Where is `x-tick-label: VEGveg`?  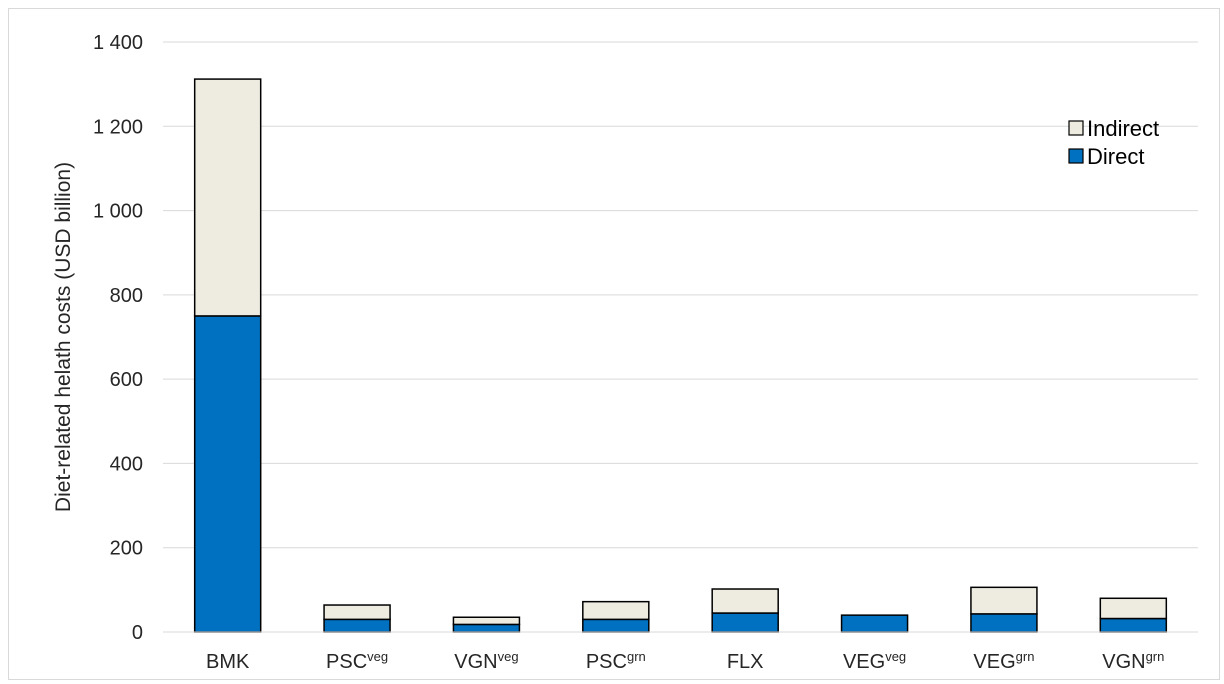 x-tick-label: VEGveg is located at coordinates (874, 661).